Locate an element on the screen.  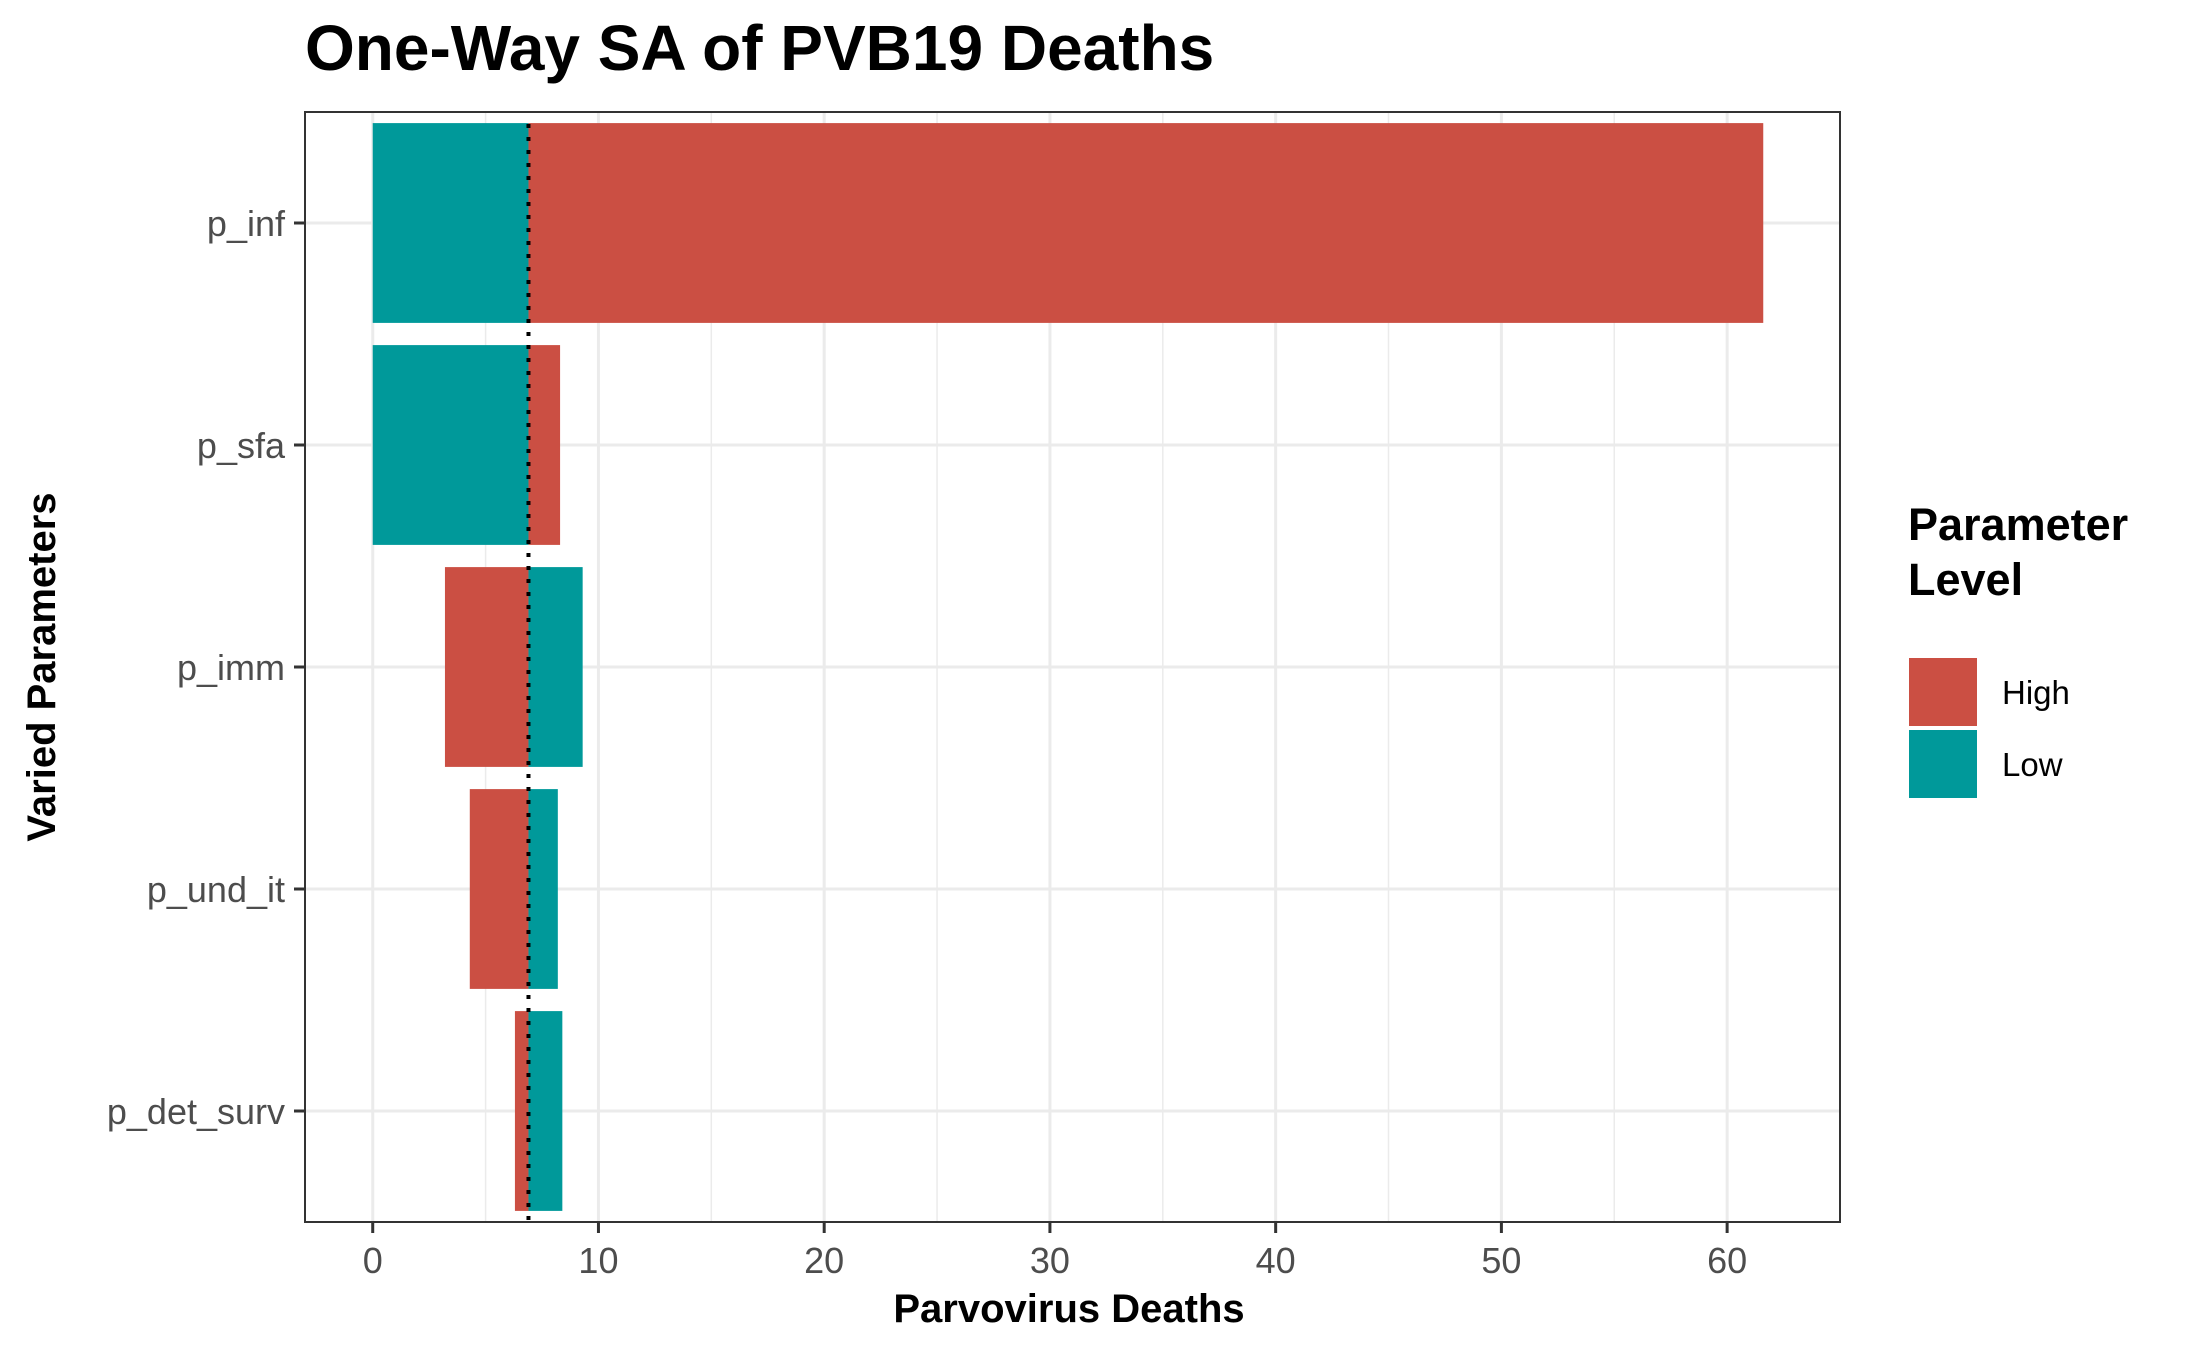
legend-title-line: Parameter is located at coordinates (2018, 524).